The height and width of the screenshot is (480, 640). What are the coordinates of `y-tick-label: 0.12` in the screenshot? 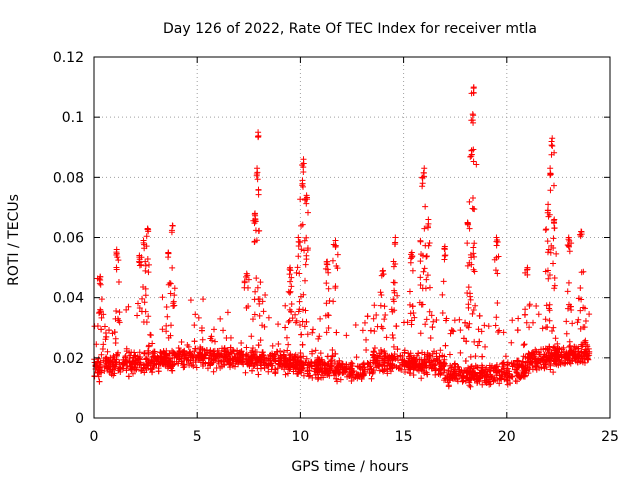 It's located at (68, 58).